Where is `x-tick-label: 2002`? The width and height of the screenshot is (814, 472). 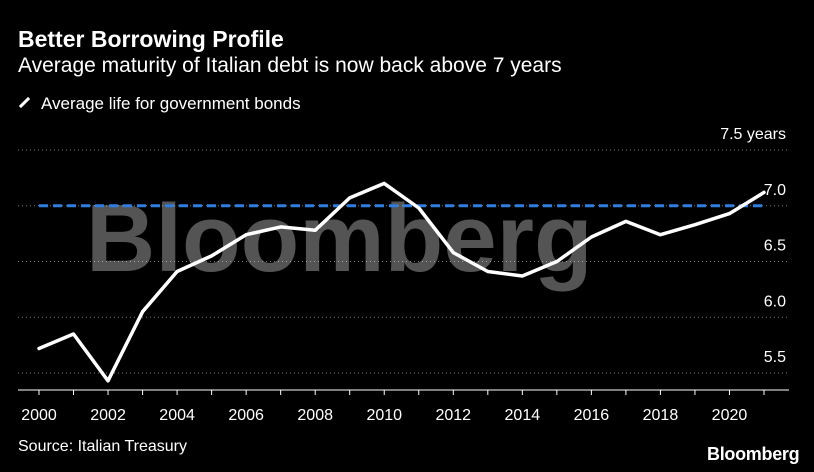
x-tick-label: 2002 is located at coordinates (108, 415).